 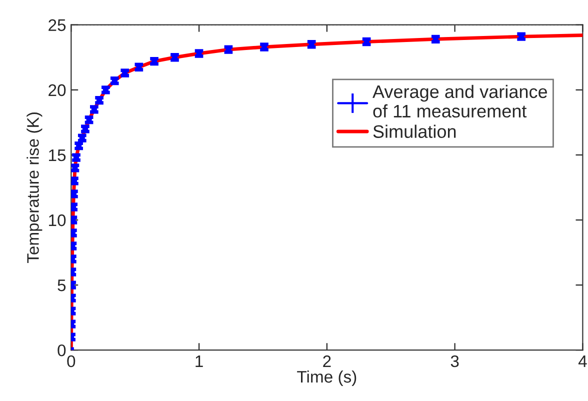 I want to click on legend-label: Average and variance of 11 measurement, so click(x=460, y=101).